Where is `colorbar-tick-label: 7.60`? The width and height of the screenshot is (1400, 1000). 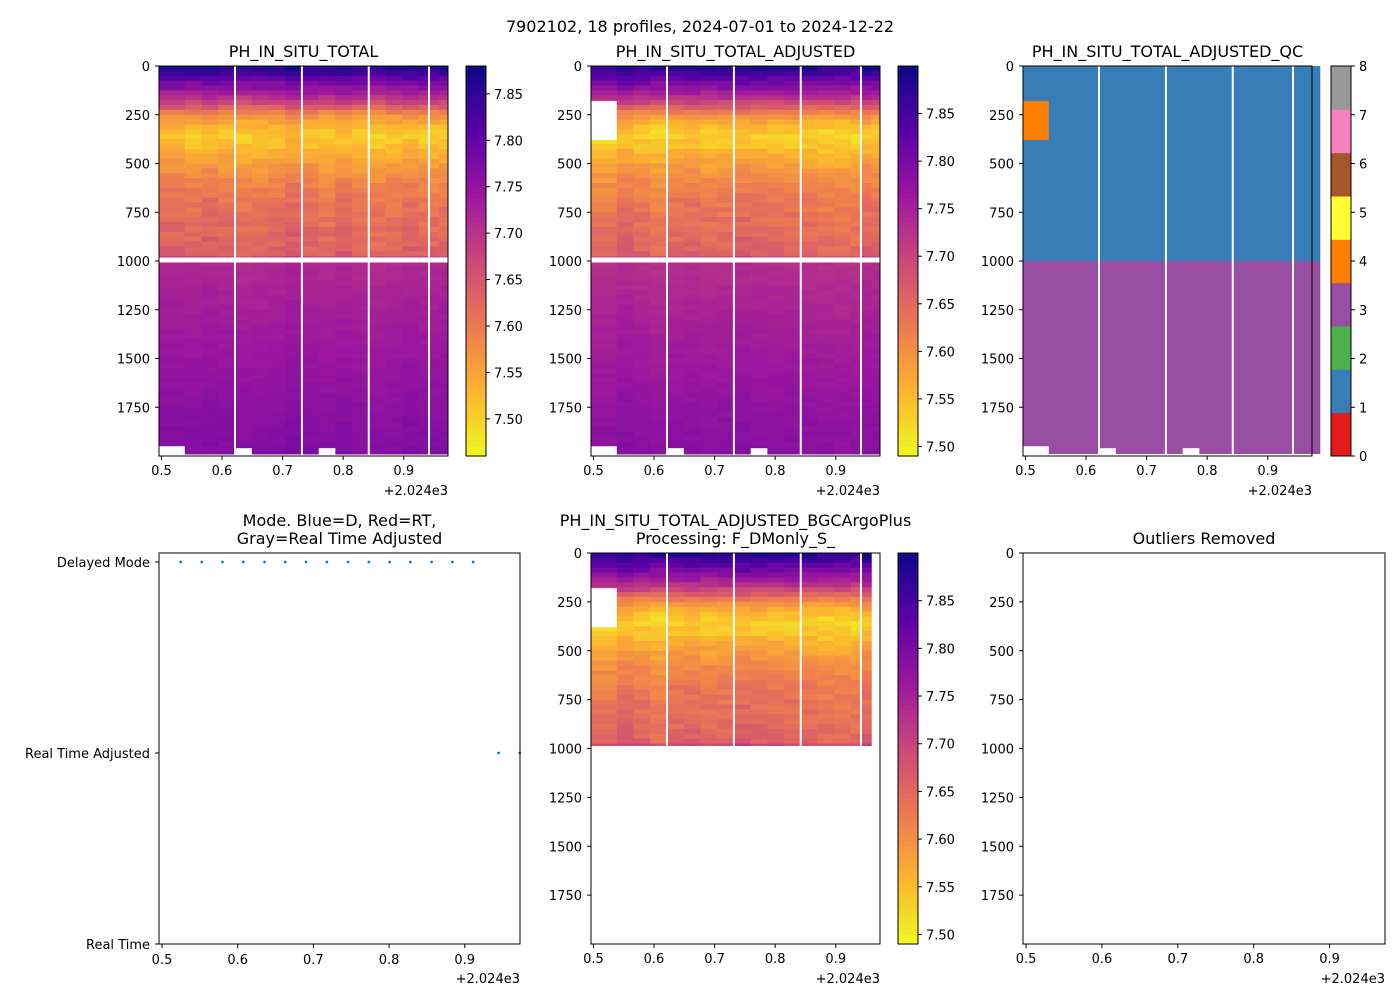
colorbar-tick-label: 7.60 is located at coordinates (940, 840).